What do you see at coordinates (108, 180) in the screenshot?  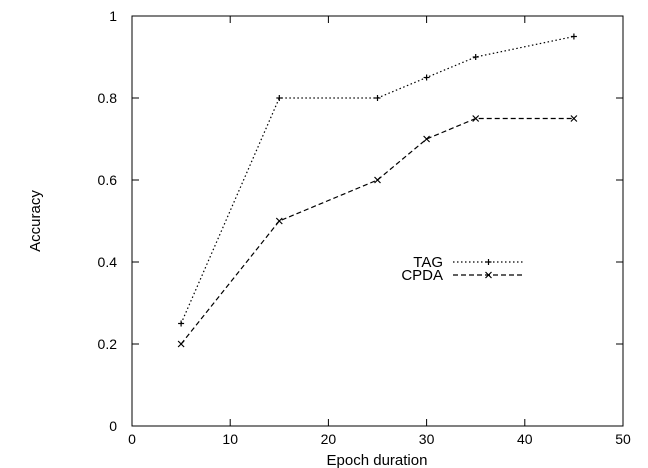 I see `y-tick-label-3: 0.6` at bounding box center [108, 180].